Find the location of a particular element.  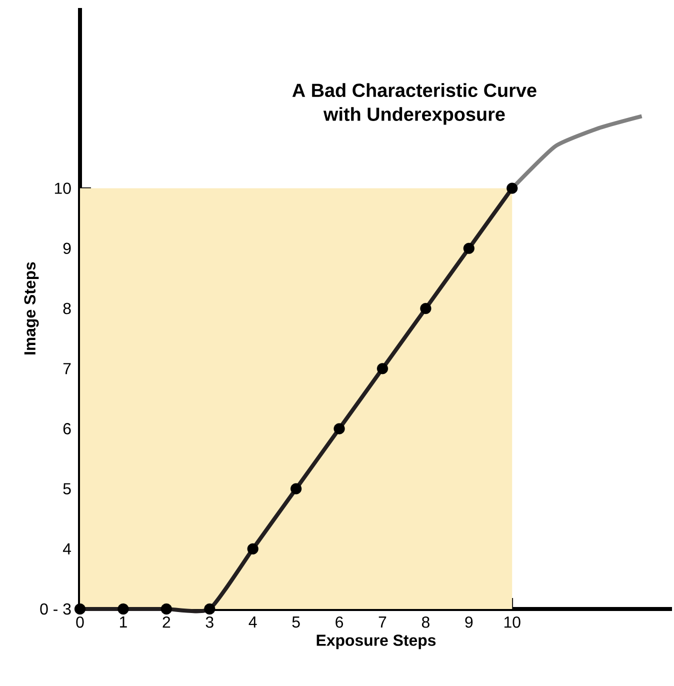

x-tick-label: 9 is located at coordinates (469, 622).